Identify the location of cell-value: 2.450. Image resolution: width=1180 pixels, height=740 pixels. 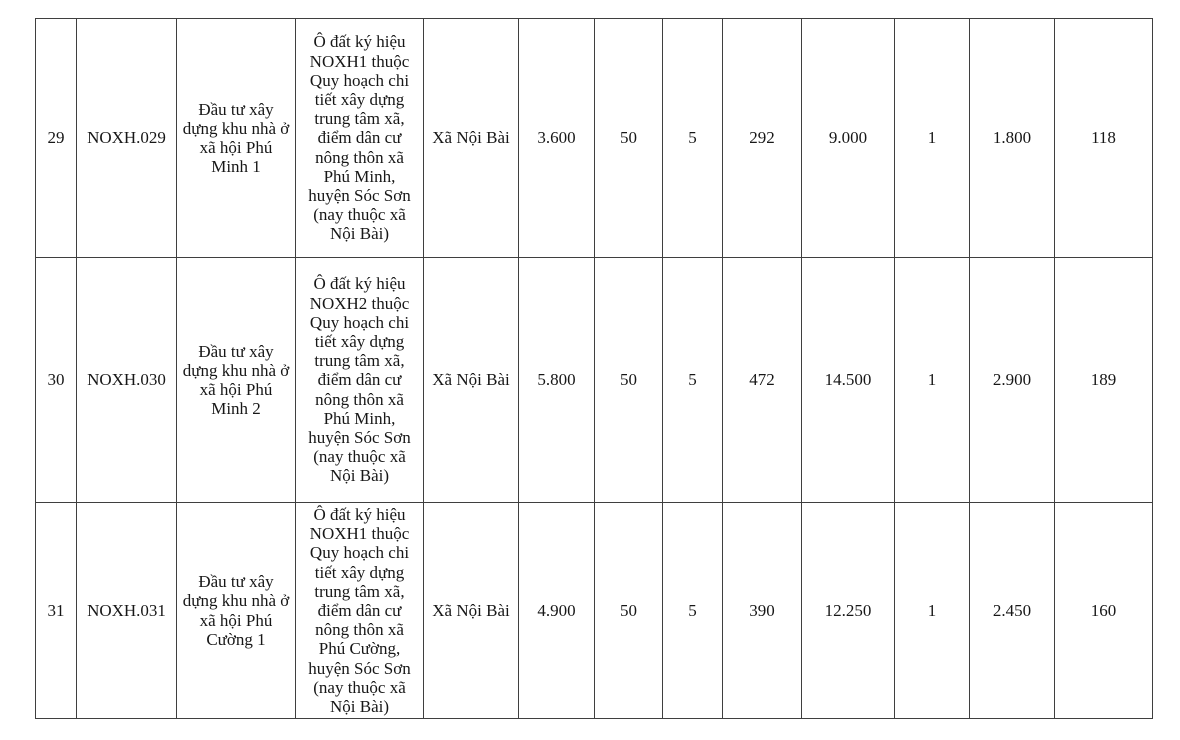
(1012, 610).